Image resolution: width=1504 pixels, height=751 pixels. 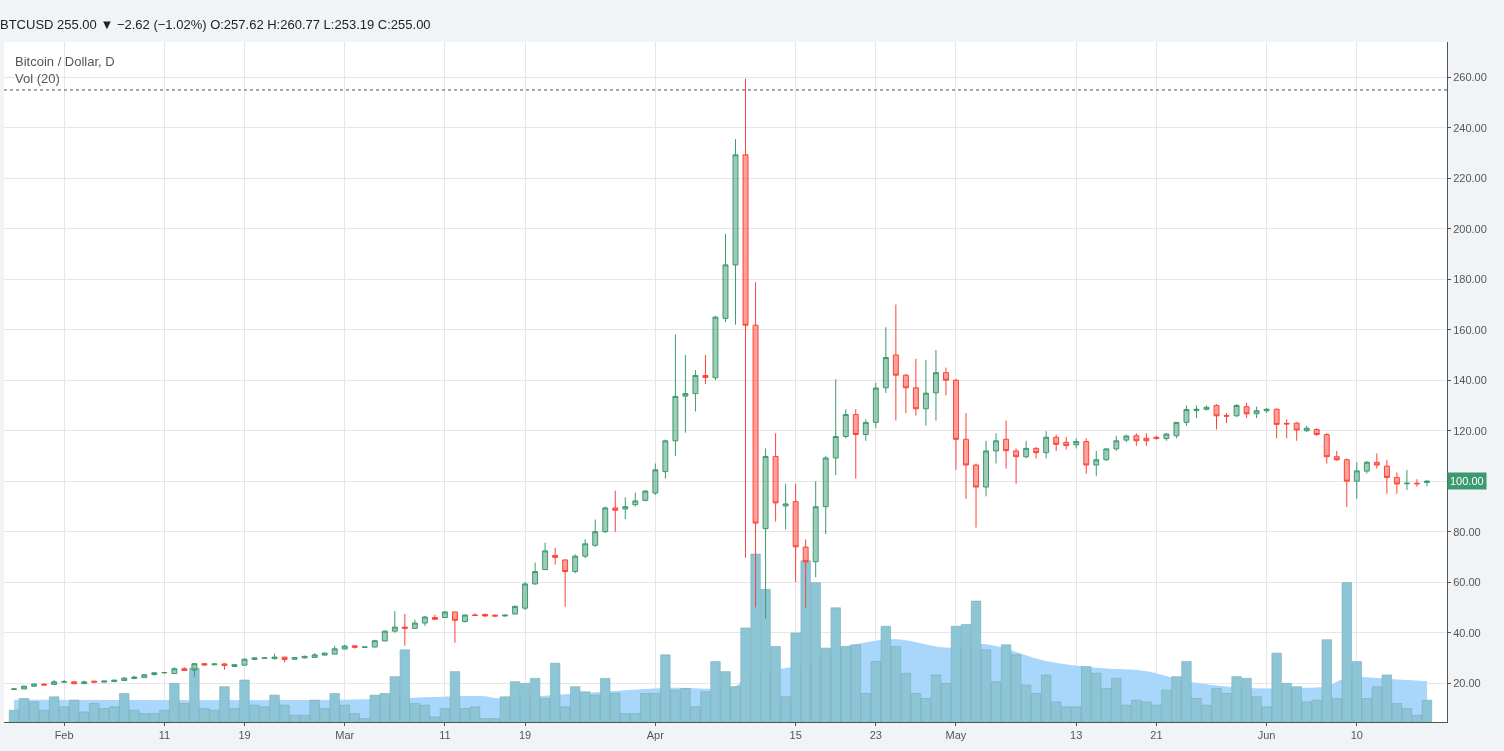 What do you see at coordinates (345, 735) in the screenshot?
I see `x-tick-label: Mar` at bounding box center [345, 735].